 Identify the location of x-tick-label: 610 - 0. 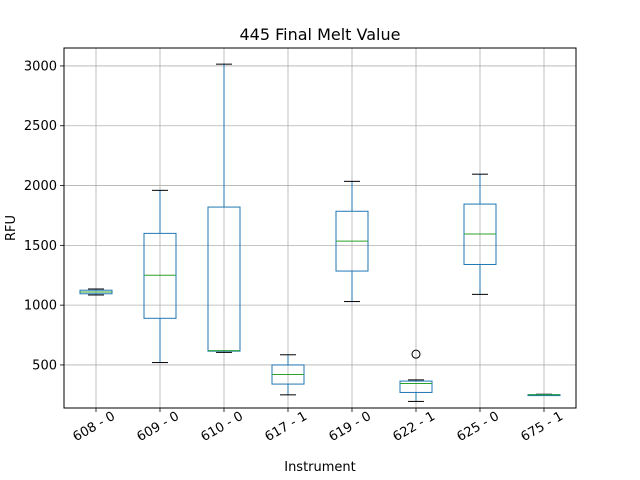
(222, 427).